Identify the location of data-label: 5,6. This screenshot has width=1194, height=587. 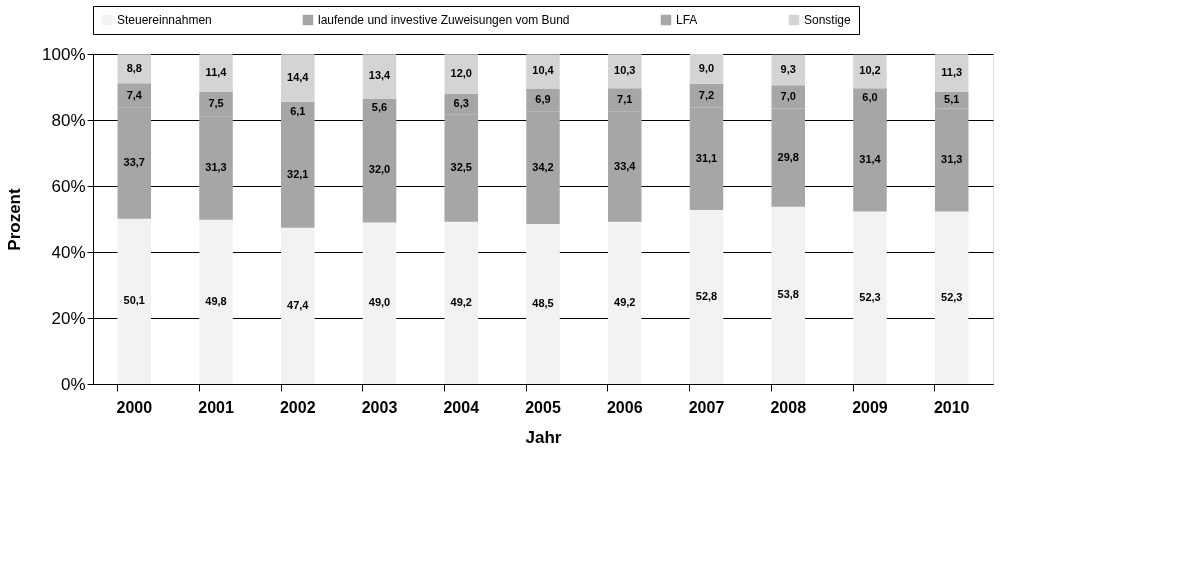
(379, 106).